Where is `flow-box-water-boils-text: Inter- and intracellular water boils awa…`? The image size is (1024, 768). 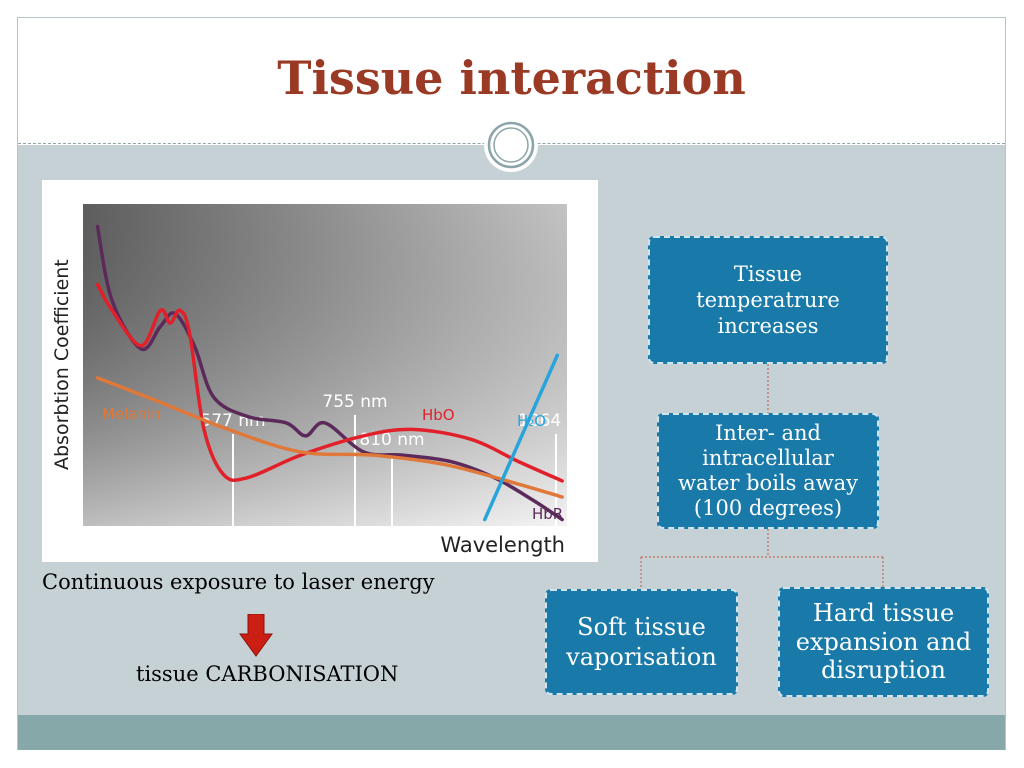
flow-box-water-boils-text: Inter- and intracellular water boils awa… is located at coordinates (768, 470).